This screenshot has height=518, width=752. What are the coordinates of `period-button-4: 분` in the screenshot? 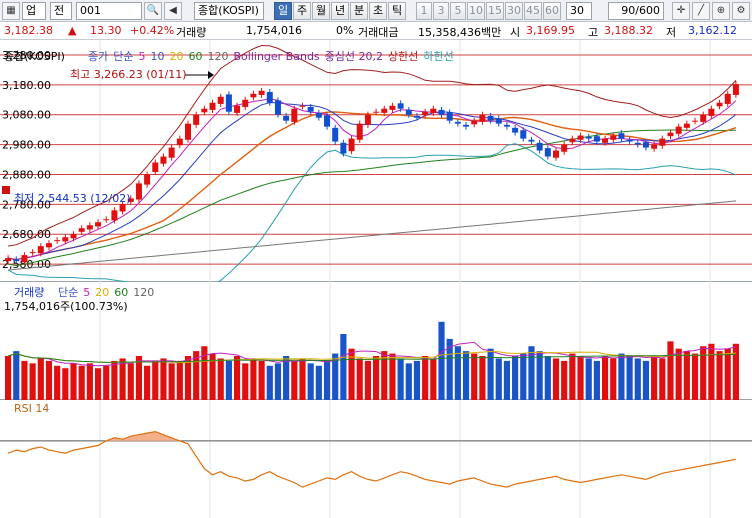 It's located at (359, 11).